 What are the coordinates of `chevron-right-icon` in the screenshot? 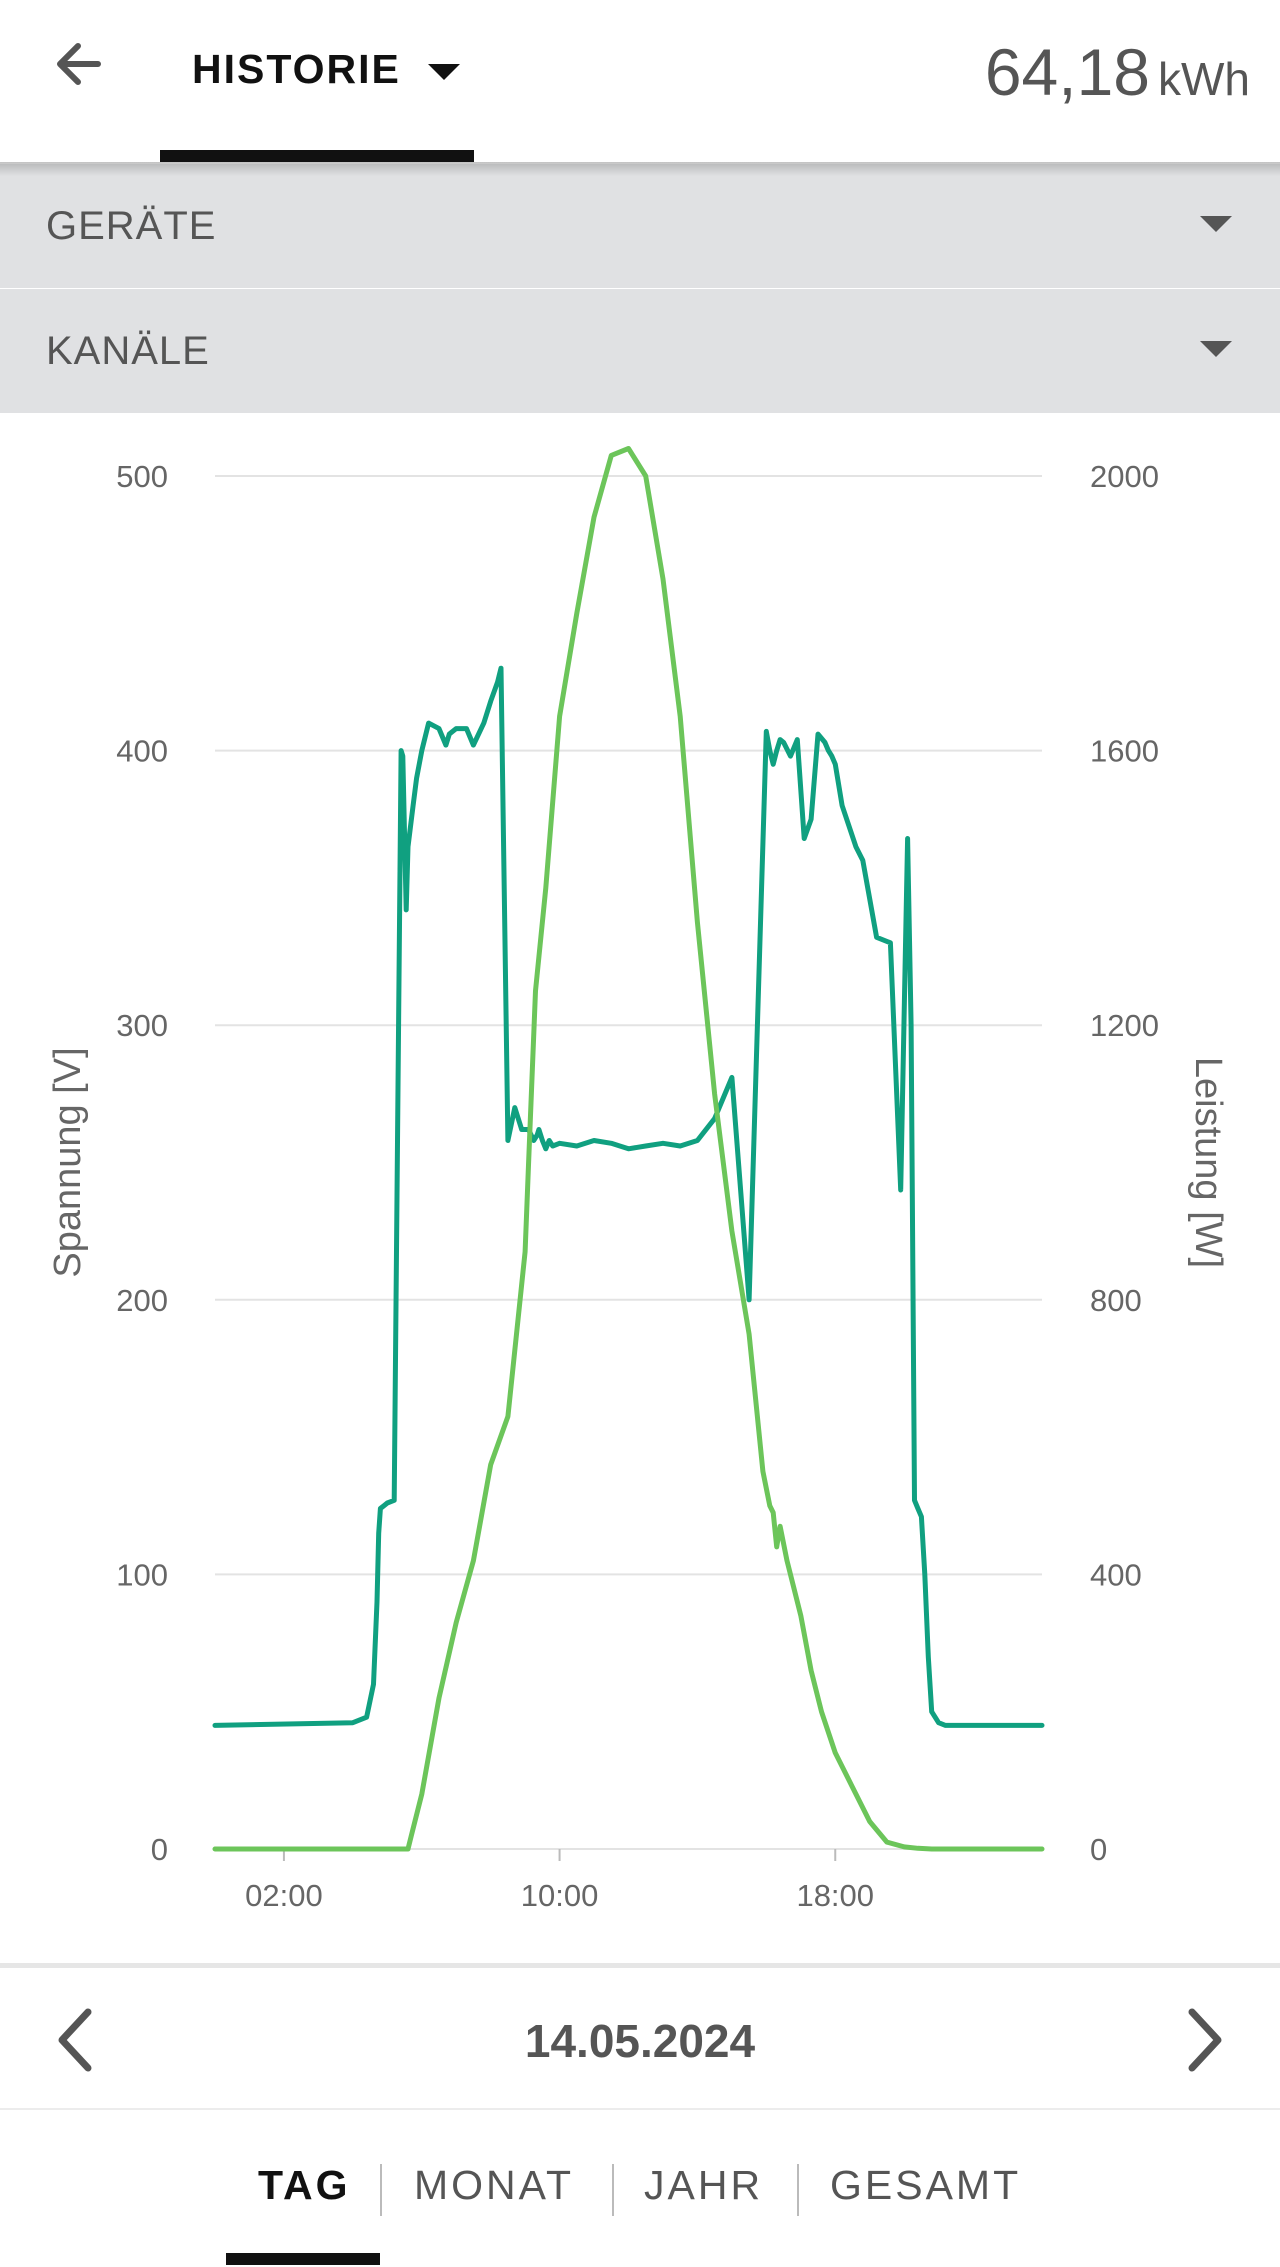 It's located at (1205, 2040).